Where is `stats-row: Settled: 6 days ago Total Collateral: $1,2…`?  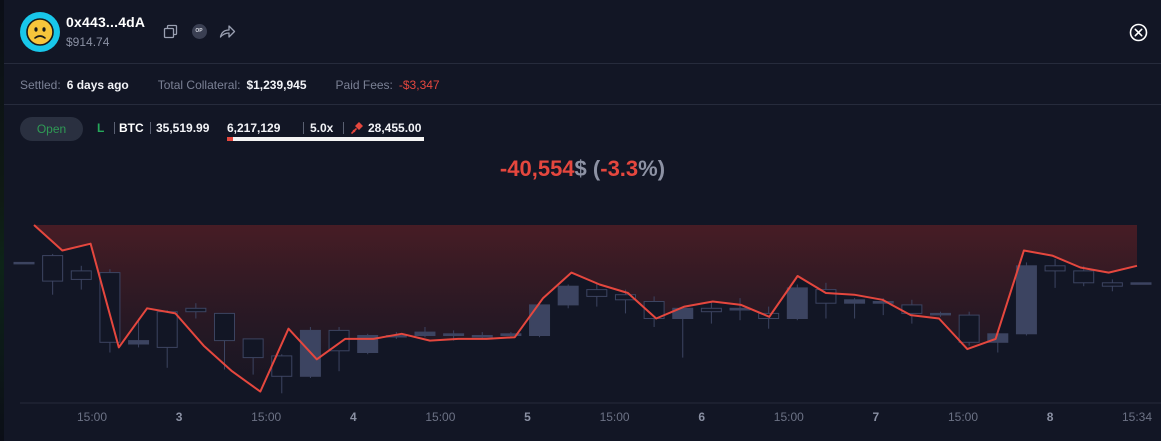
stats-row: Settled: 6 days ago Total Collateral: $1,2… is located at coordinates (244, 85).